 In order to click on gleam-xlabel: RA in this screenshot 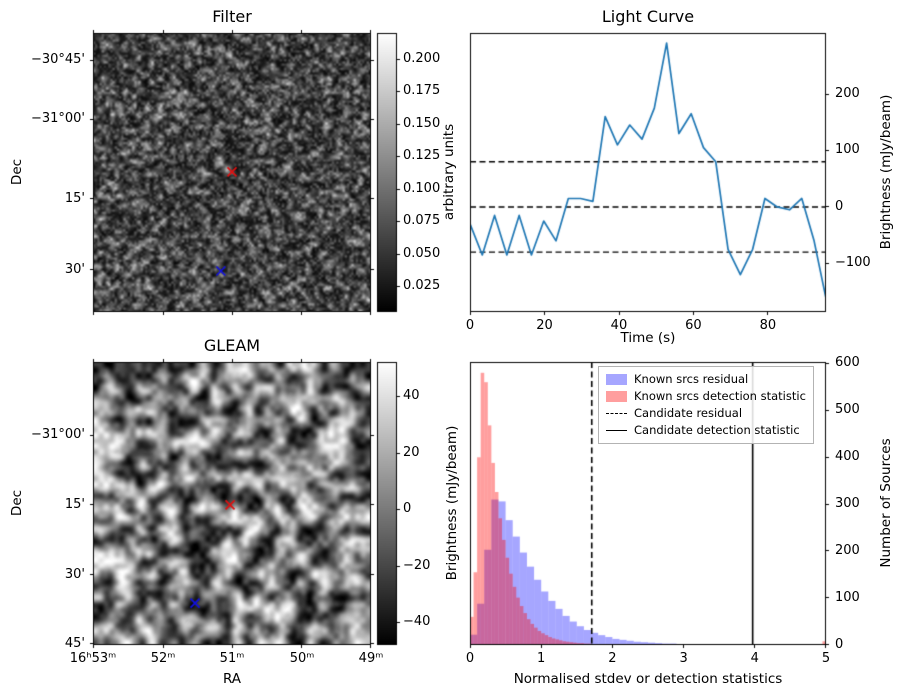, I will do `click(232, 679)`.